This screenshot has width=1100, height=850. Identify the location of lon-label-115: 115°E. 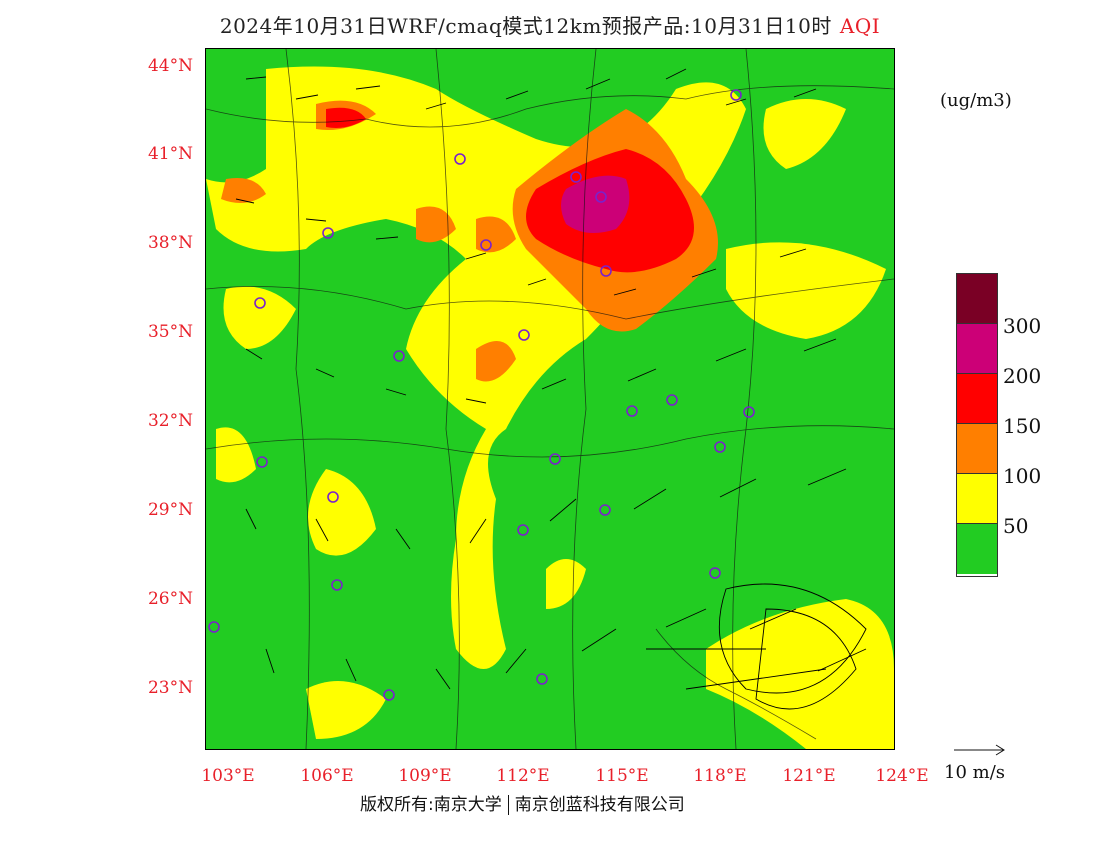
(622, 776).